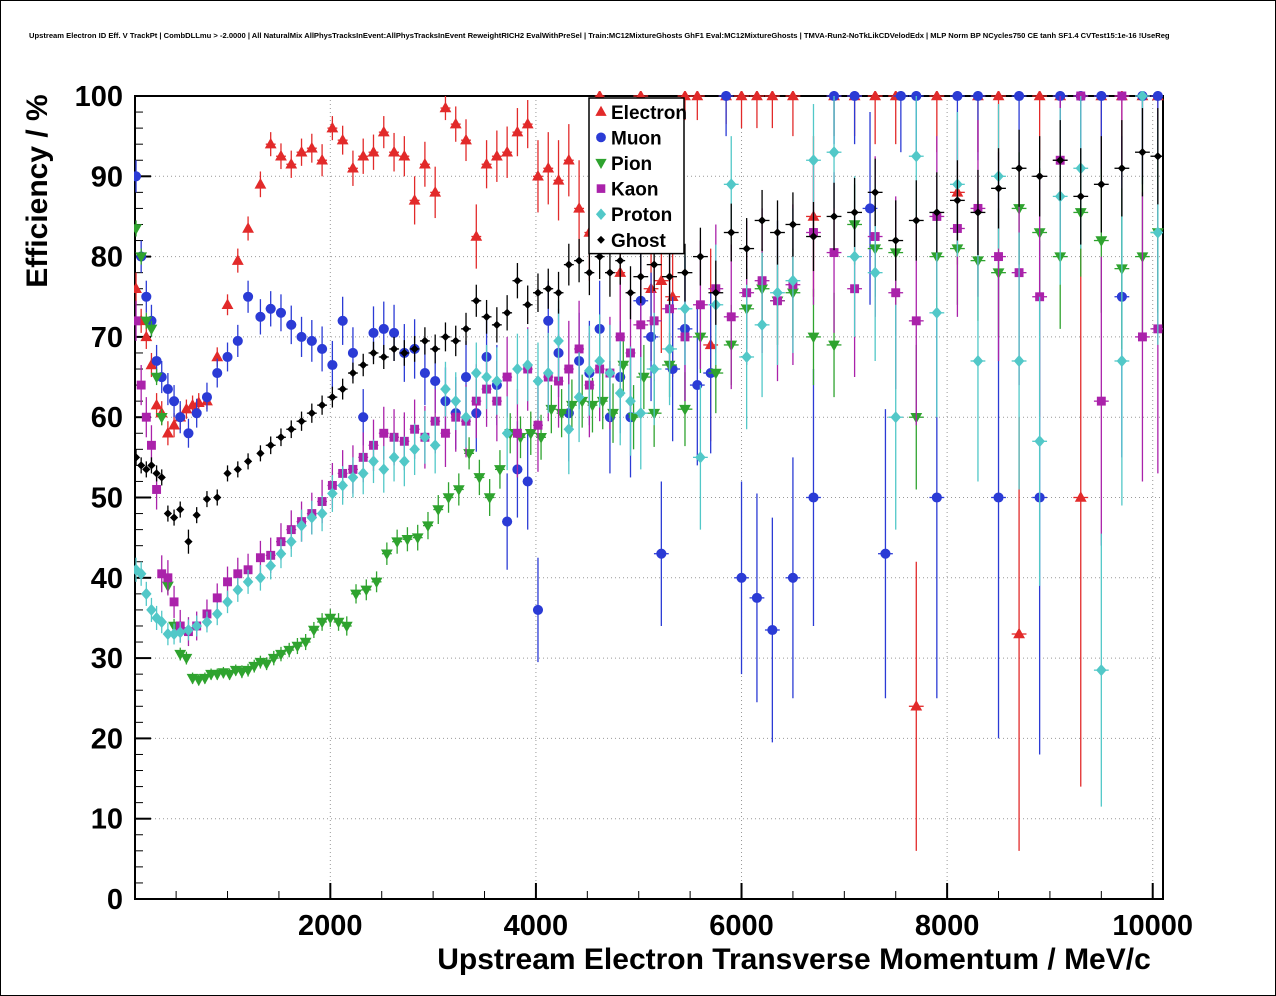 Image resolution: width=1276 pixels, height=996 pixels. Describe the element at coordinates (601, 239) in the screenshot. I see `ghost-marker-icon` at that location.